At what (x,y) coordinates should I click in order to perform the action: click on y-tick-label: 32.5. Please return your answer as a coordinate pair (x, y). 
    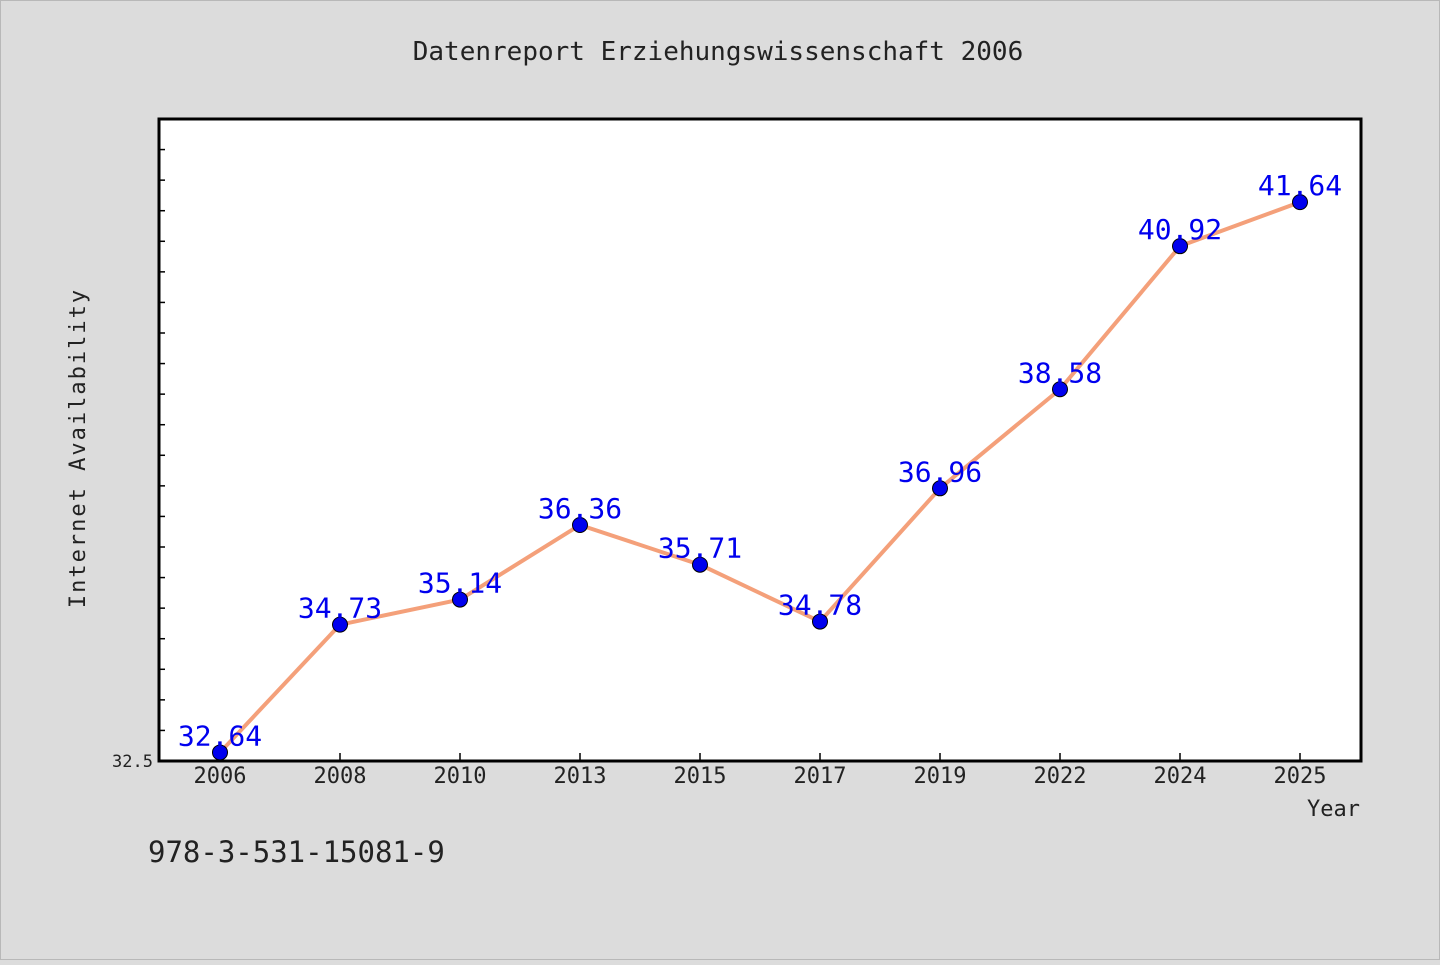
    Looking at the image, I should click on (132, 762).